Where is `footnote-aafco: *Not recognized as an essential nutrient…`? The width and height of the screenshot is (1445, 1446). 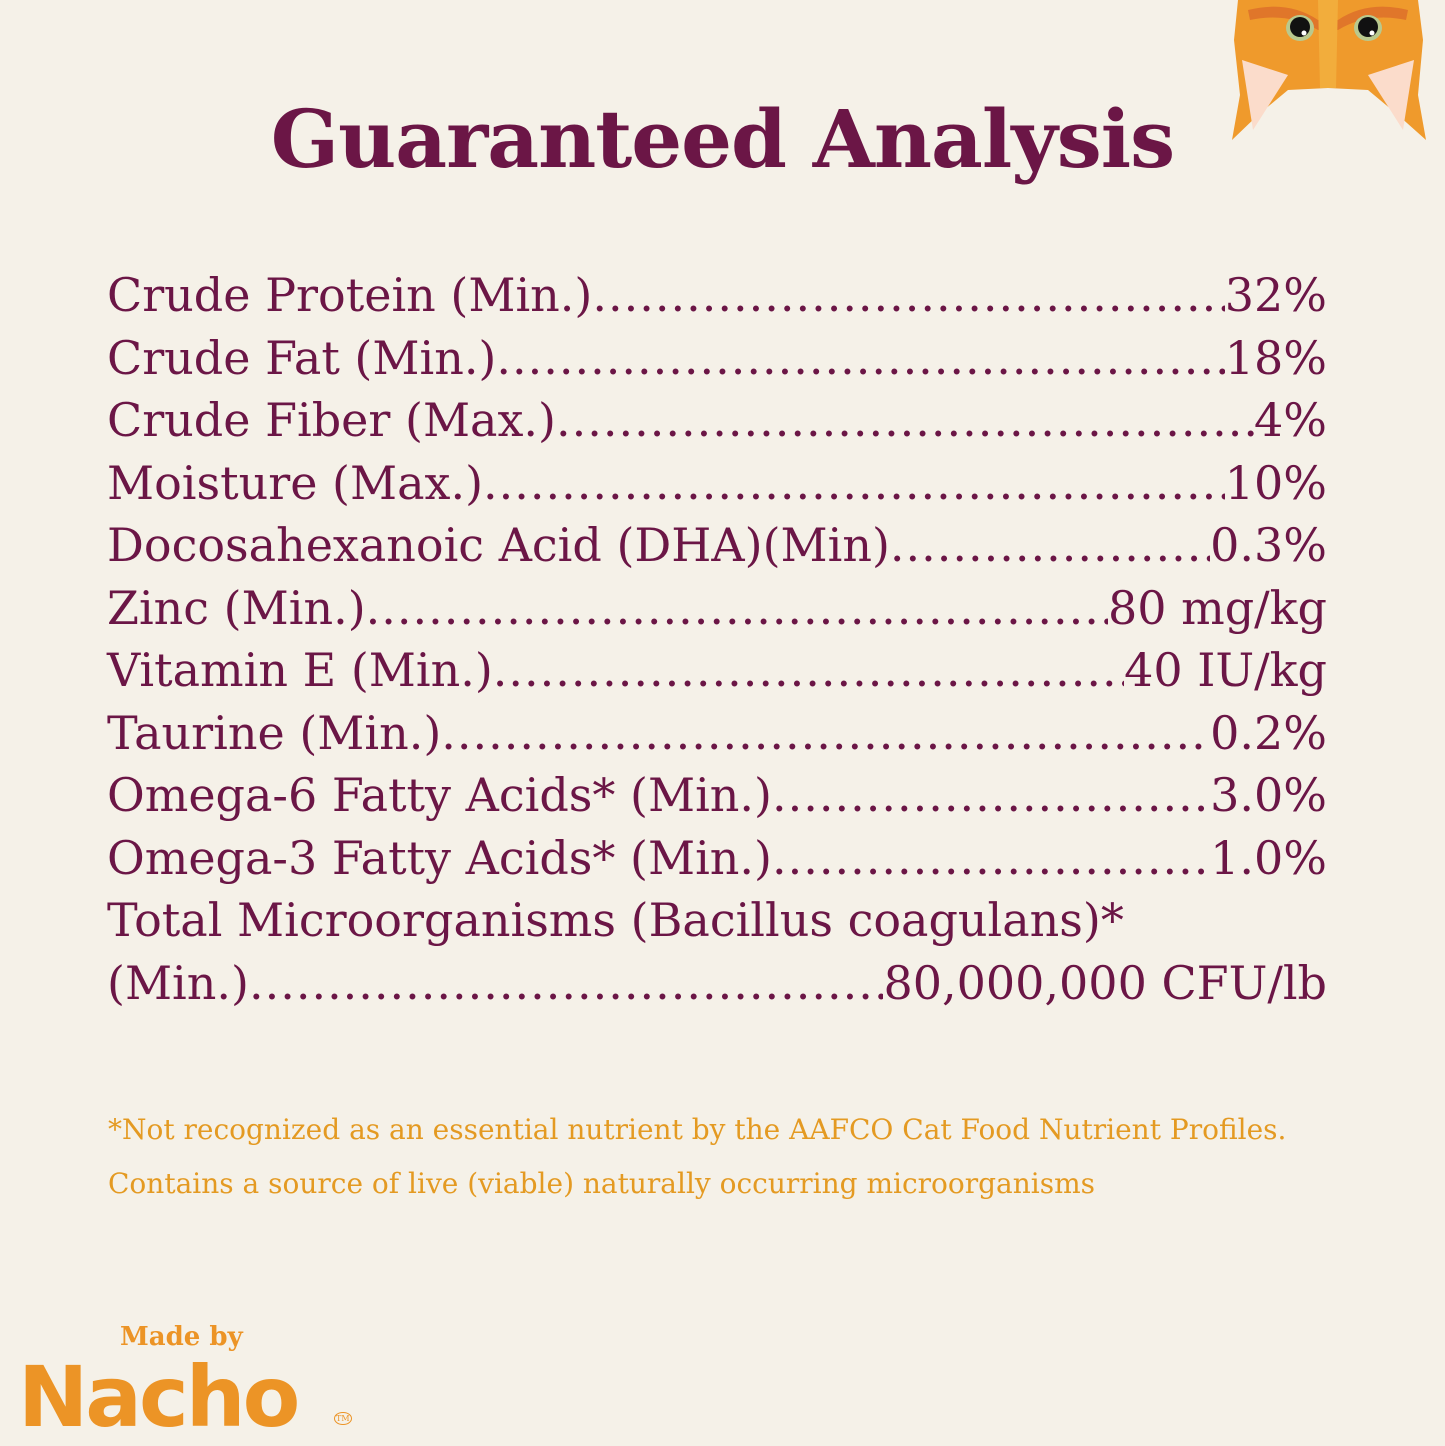
footnote-aafco: *Not recognized as an essential nutrient… is located at coordinates (697, 1129).